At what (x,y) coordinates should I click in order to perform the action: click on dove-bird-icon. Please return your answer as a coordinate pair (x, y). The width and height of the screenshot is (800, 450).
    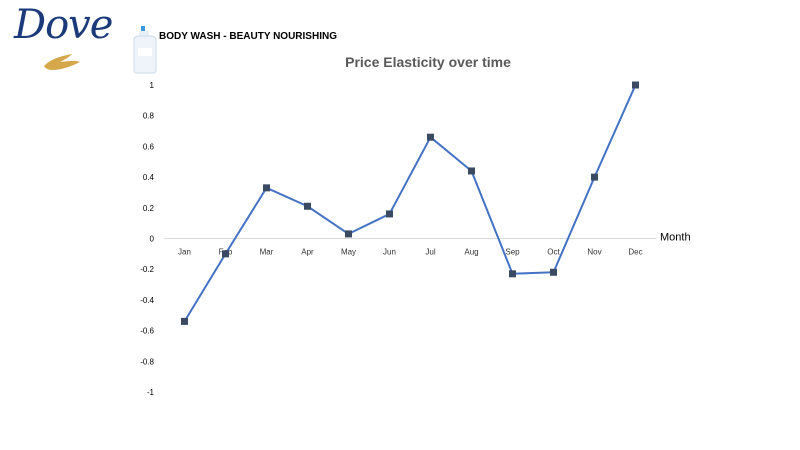
    Looking at the image, I should click on (62, 62).